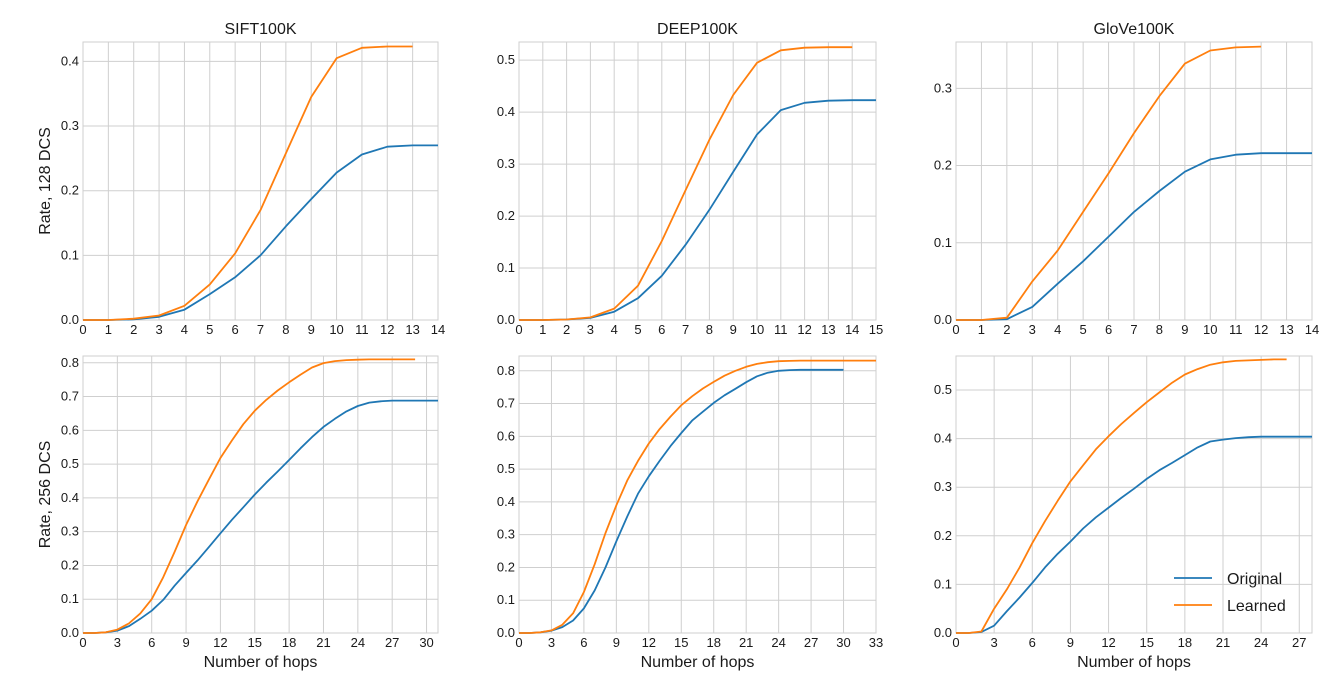  I want to click on panel-title: SIFT100K, so click(260, 29).